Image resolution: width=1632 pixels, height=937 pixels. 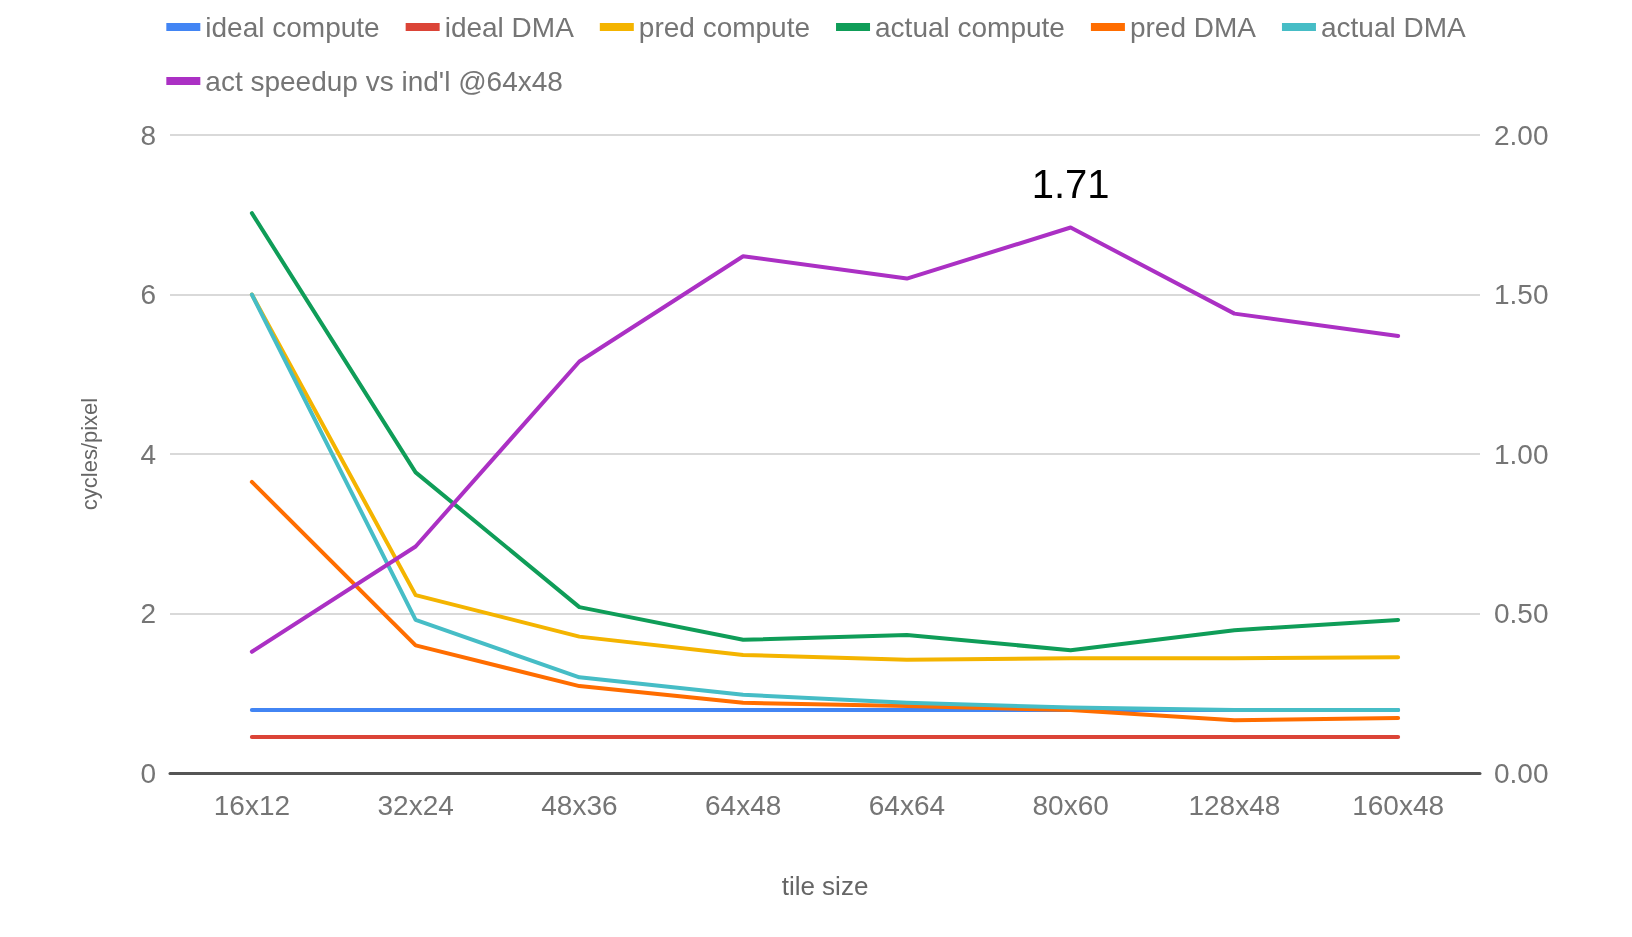 I want to click on legend-label: ideal DMA, so click(x=509, y=27).